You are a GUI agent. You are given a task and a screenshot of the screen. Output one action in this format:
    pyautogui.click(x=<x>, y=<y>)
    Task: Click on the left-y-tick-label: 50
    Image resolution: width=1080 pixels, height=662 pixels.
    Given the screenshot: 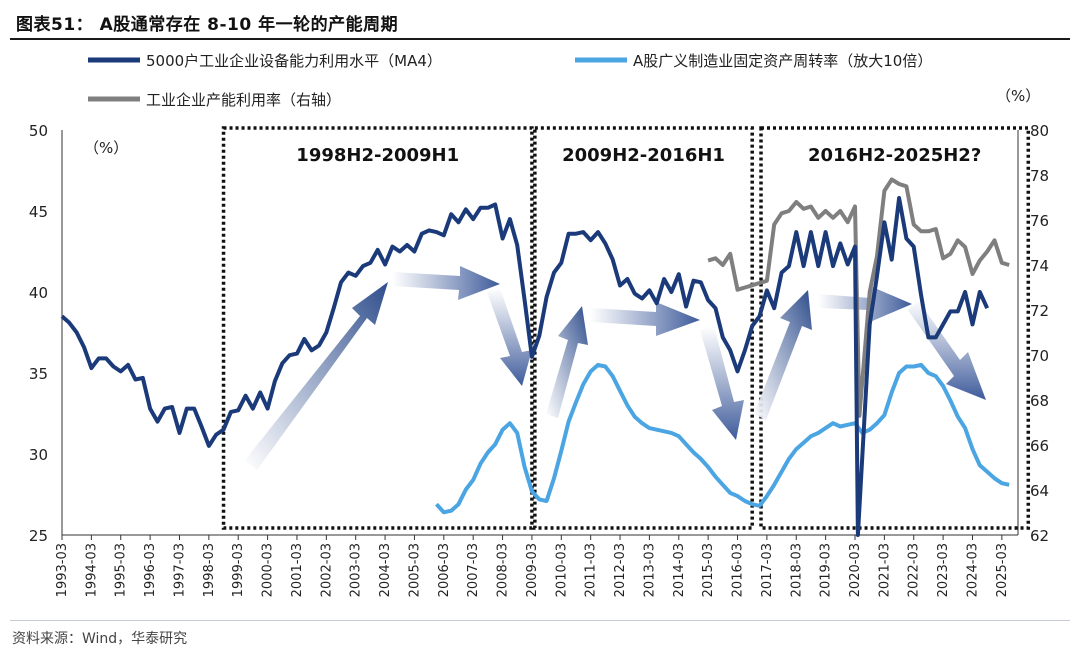 What is the action you would take?
    pyautogui.click(x=38, y=131)
    